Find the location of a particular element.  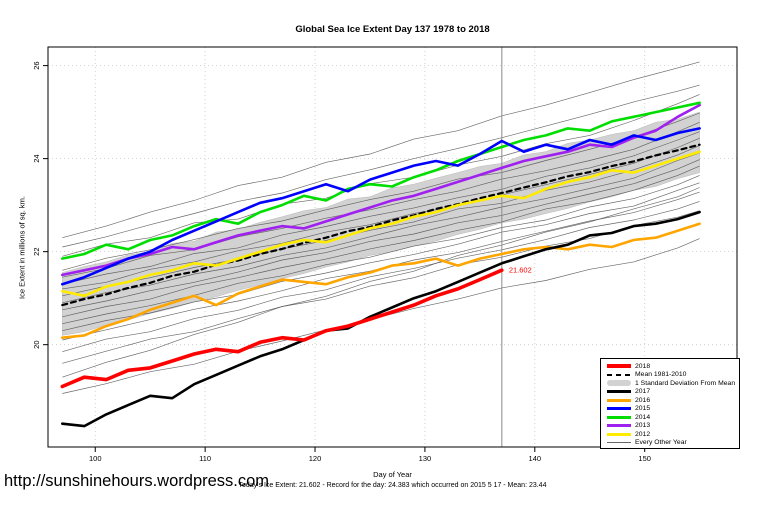

legend-item-every-other-year: Every Other Year is located at coordinates (673, 443).